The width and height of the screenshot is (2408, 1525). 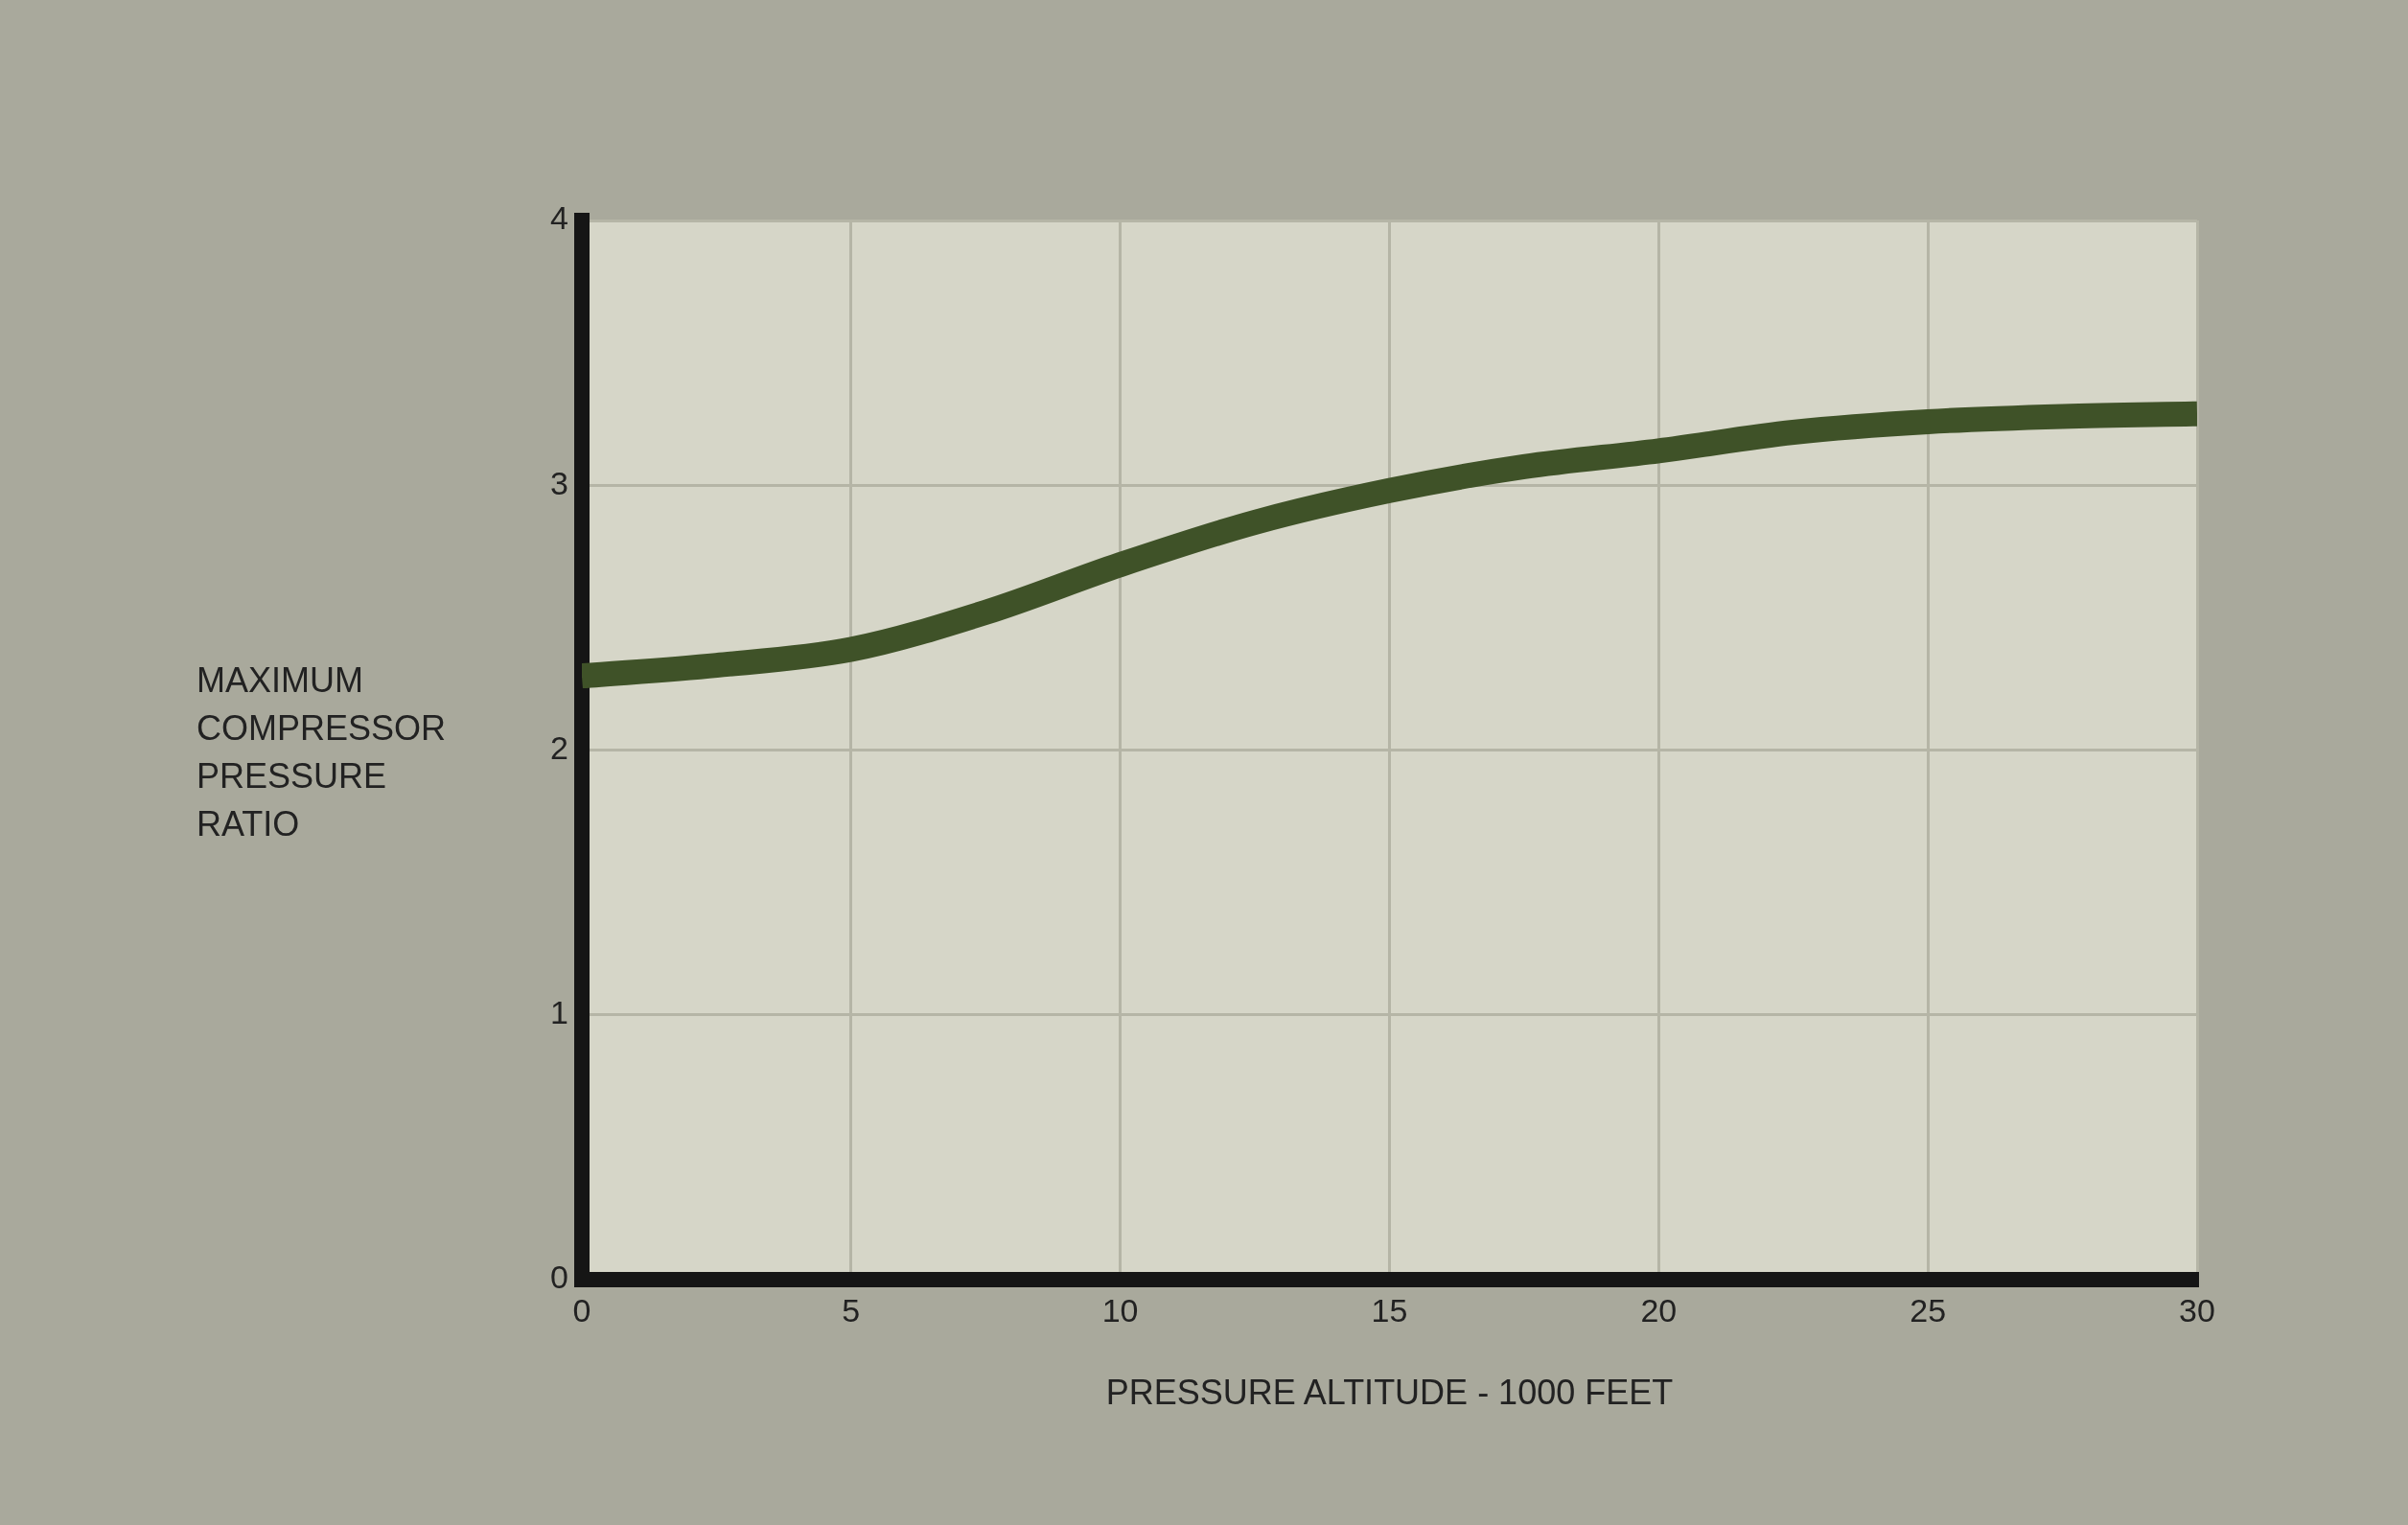 I want to click on y-tick-label: 3, so click(x=558, y=483).